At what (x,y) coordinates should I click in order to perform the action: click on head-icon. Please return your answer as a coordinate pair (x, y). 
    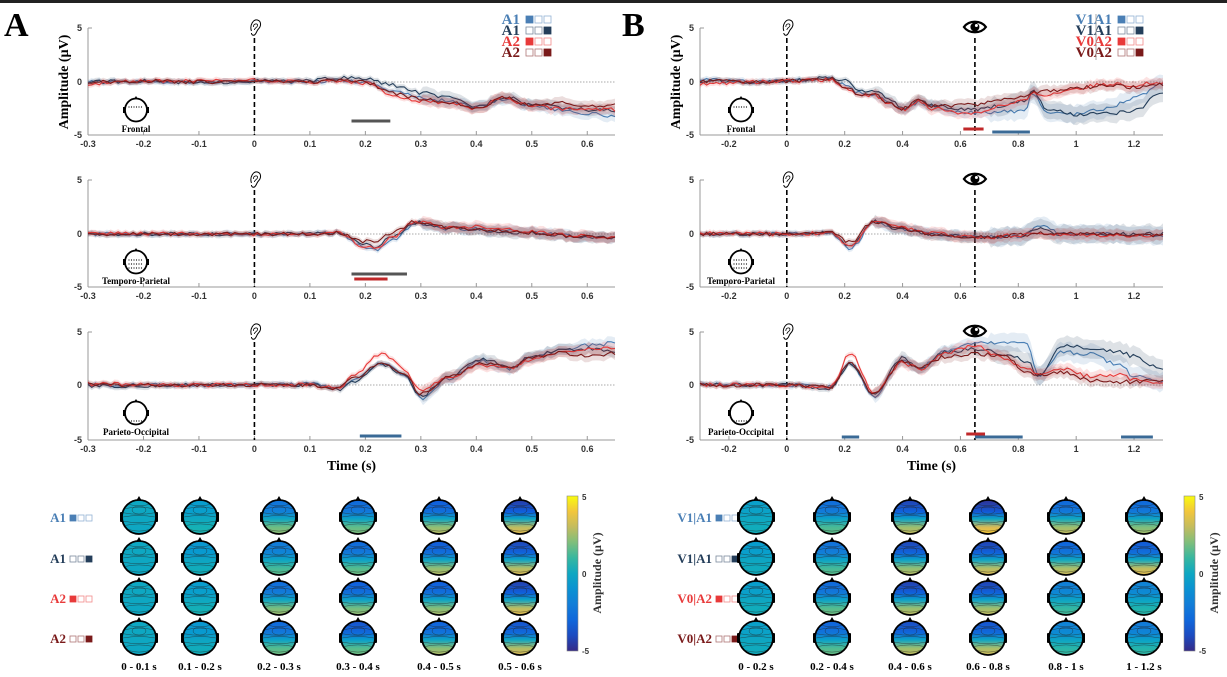
    Looking at the image, I should click on (136, 412).